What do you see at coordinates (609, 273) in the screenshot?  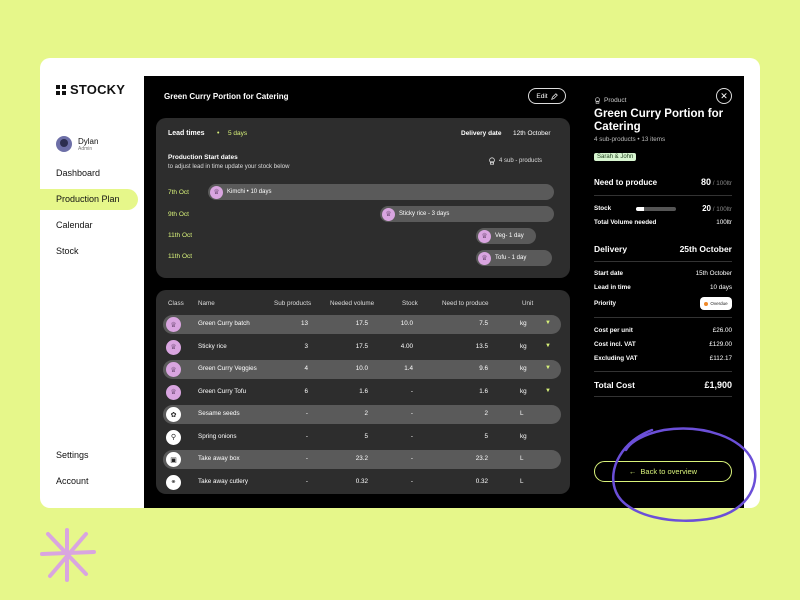 I see `start-date-label: Start date` at bounding box center [609, 273].